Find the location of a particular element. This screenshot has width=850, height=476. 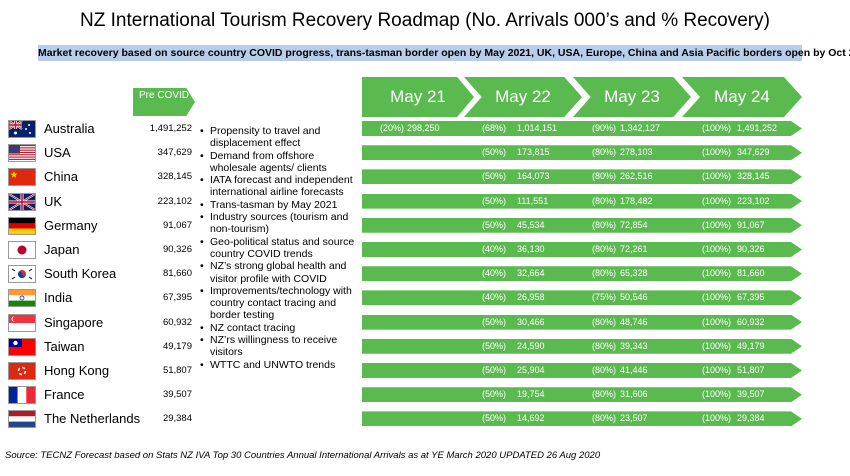

pre-covid-value: 49,179 is located at coordinates (177, 346).